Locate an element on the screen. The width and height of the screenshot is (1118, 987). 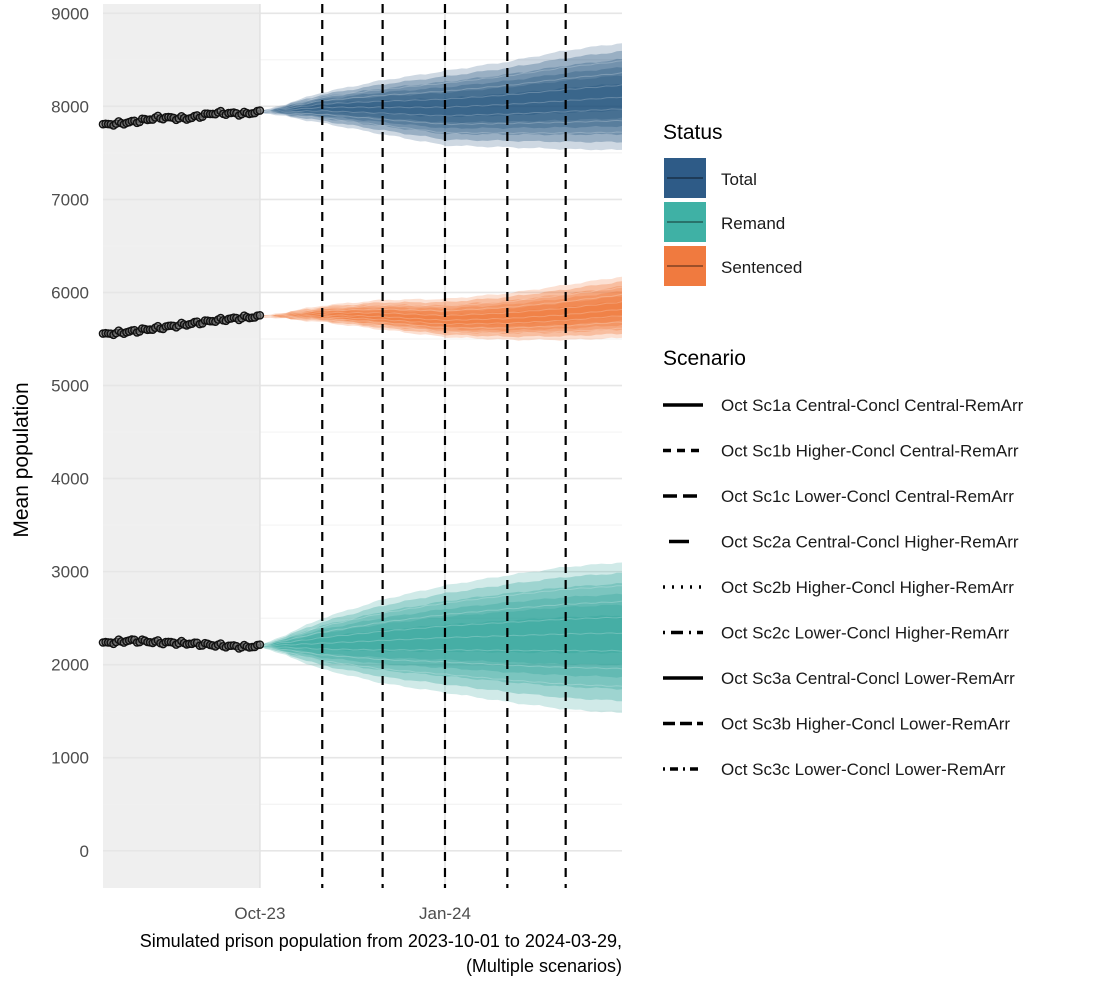
legend-status-label: Sentenced is located at coordinates (761, 267).